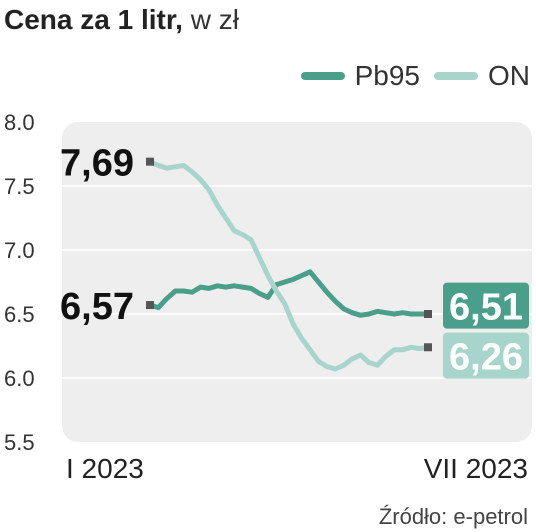  I want to click on x-tick-label-end: VII 2023, so click(476, 468).